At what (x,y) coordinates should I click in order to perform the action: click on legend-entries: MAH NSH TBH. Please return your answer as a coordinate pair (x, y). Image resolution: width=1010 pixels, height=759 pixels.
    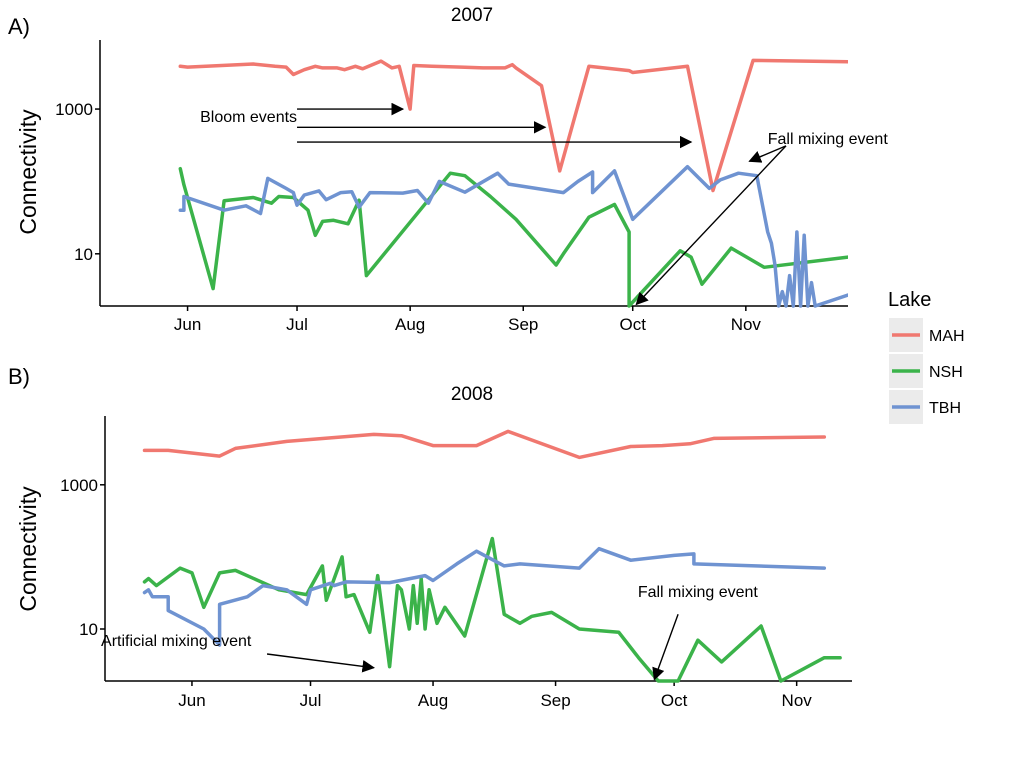
    Looking at the image, I should click on (927, 371).